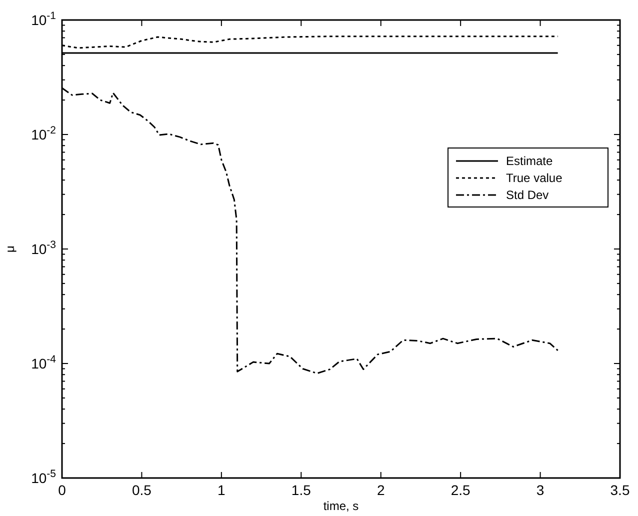 This screenshot has height=516, width=638. I want to click on x-tick-label: 0.5, so click(142, 490).